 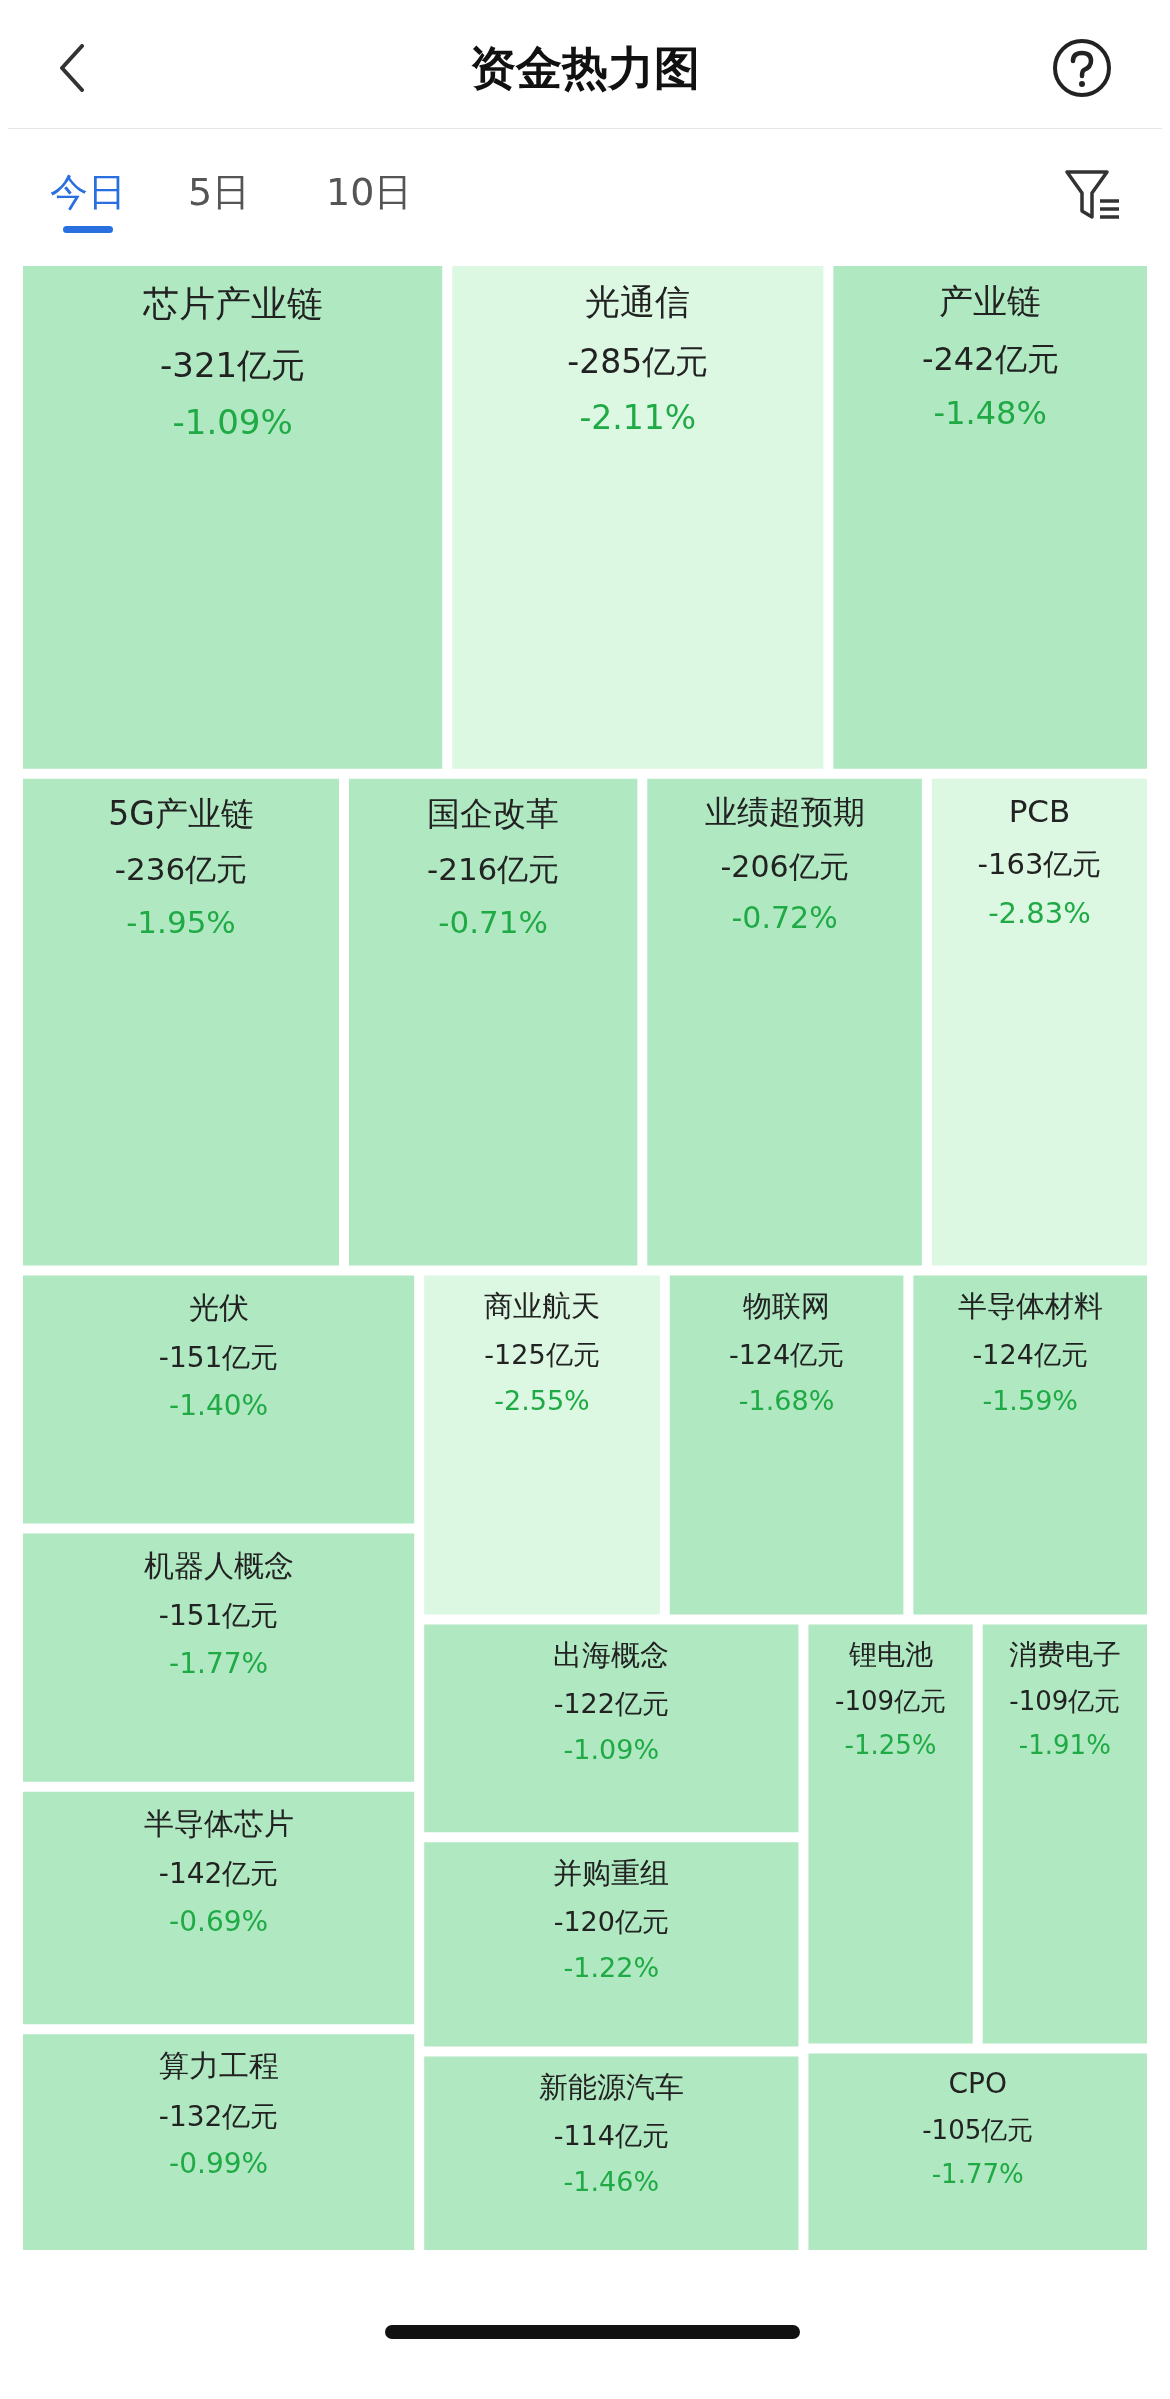 I want to click on category-label: 产业链, so click(x=990, y=301).